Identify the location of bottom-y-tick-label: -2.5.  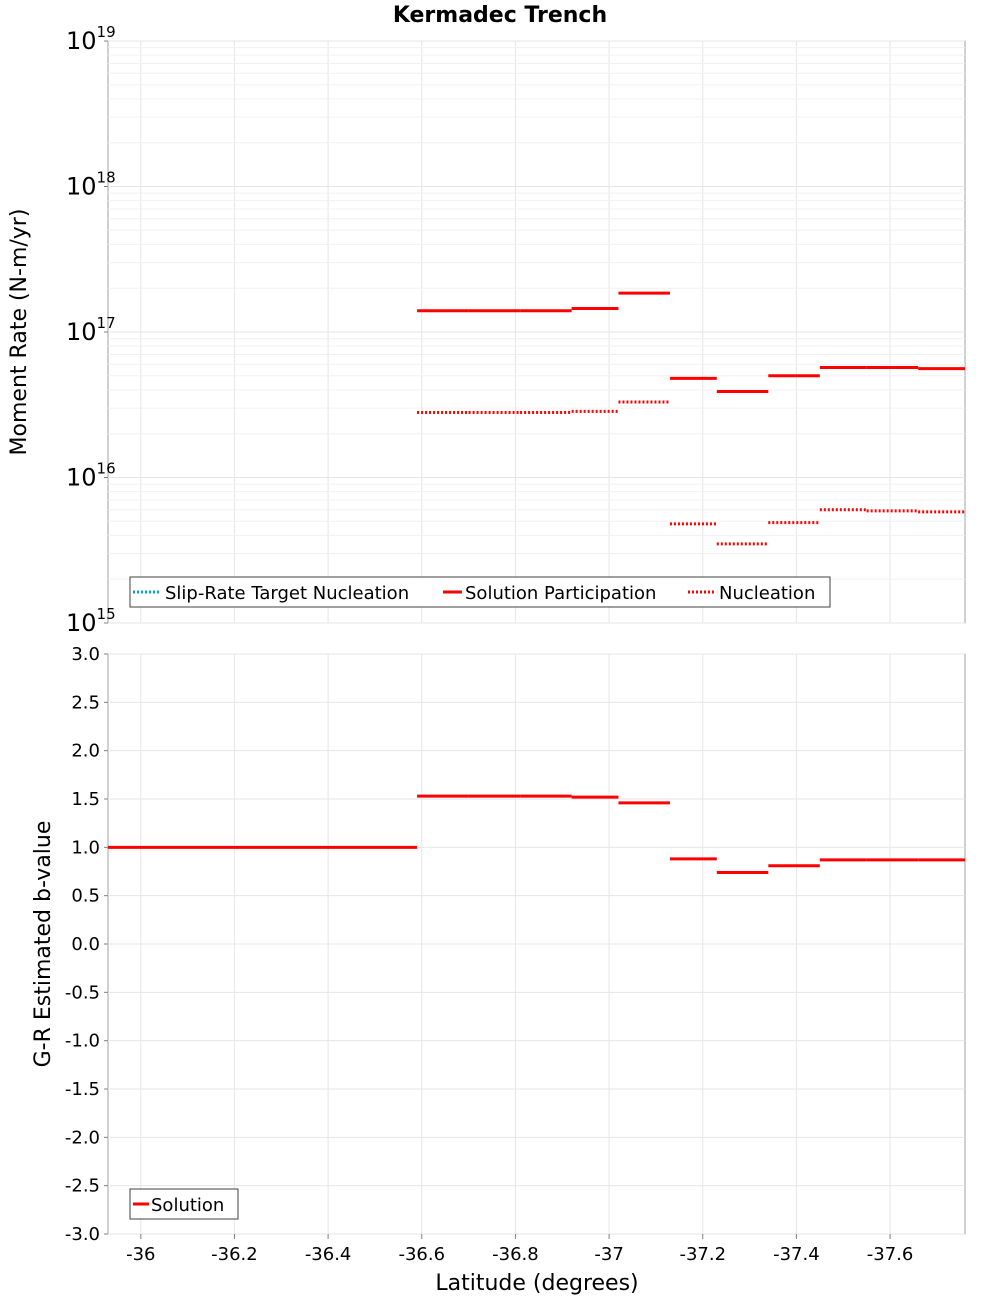
(82, 1186).